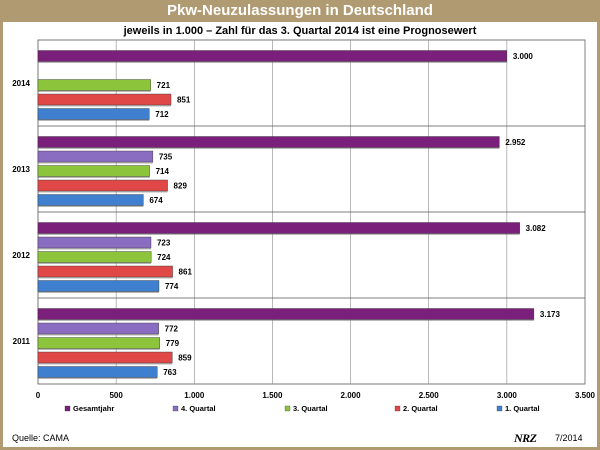 The width and height of the screenshot is (600, 450). What do you see at coordinates (164, 243) in the screenshot?
I see `data-label: 723` at bounding box center [164, 243].